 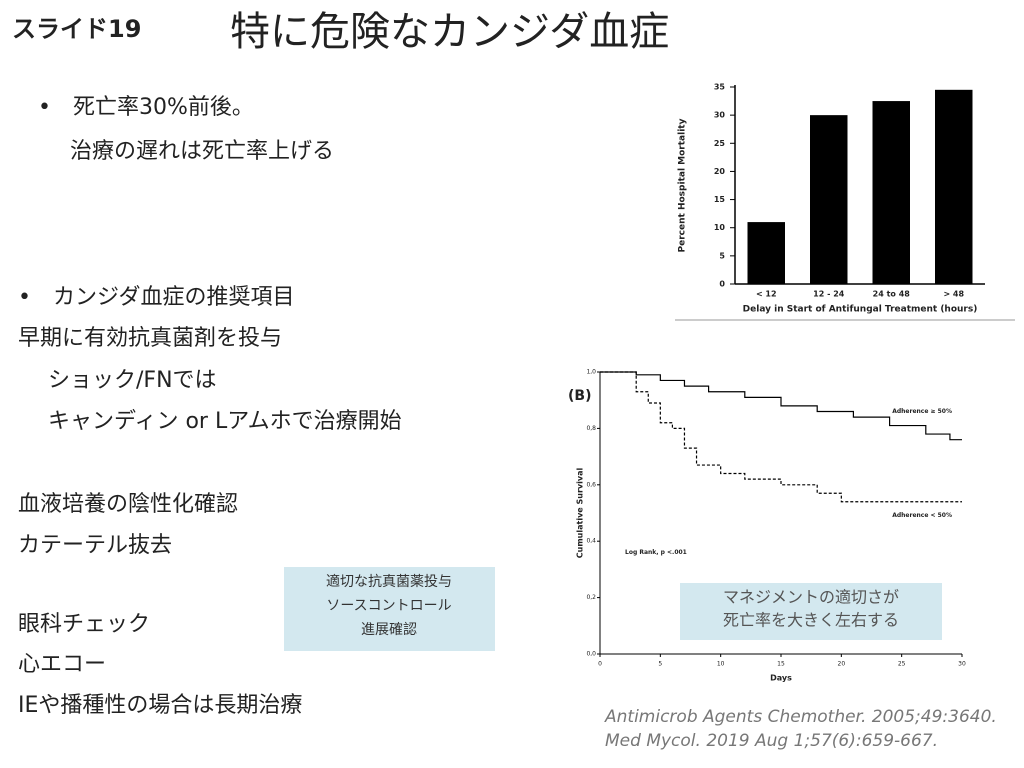 What do you see at coordinates (781, 678) in the screenshot?
I see `x-axis-label: Days` at bounding box center [781, 678].